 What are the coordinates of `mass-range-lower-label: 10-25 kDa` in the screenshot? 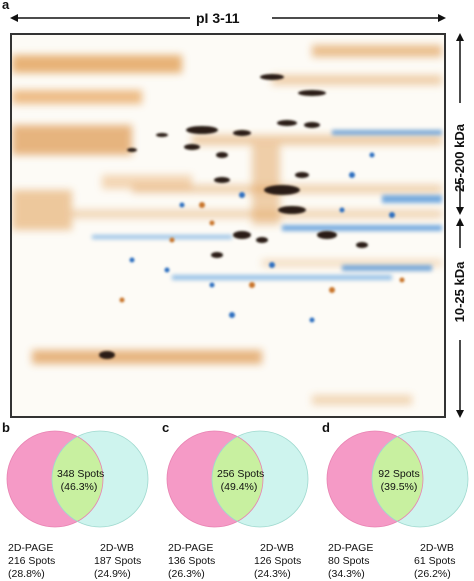 It's located at (459, 292).